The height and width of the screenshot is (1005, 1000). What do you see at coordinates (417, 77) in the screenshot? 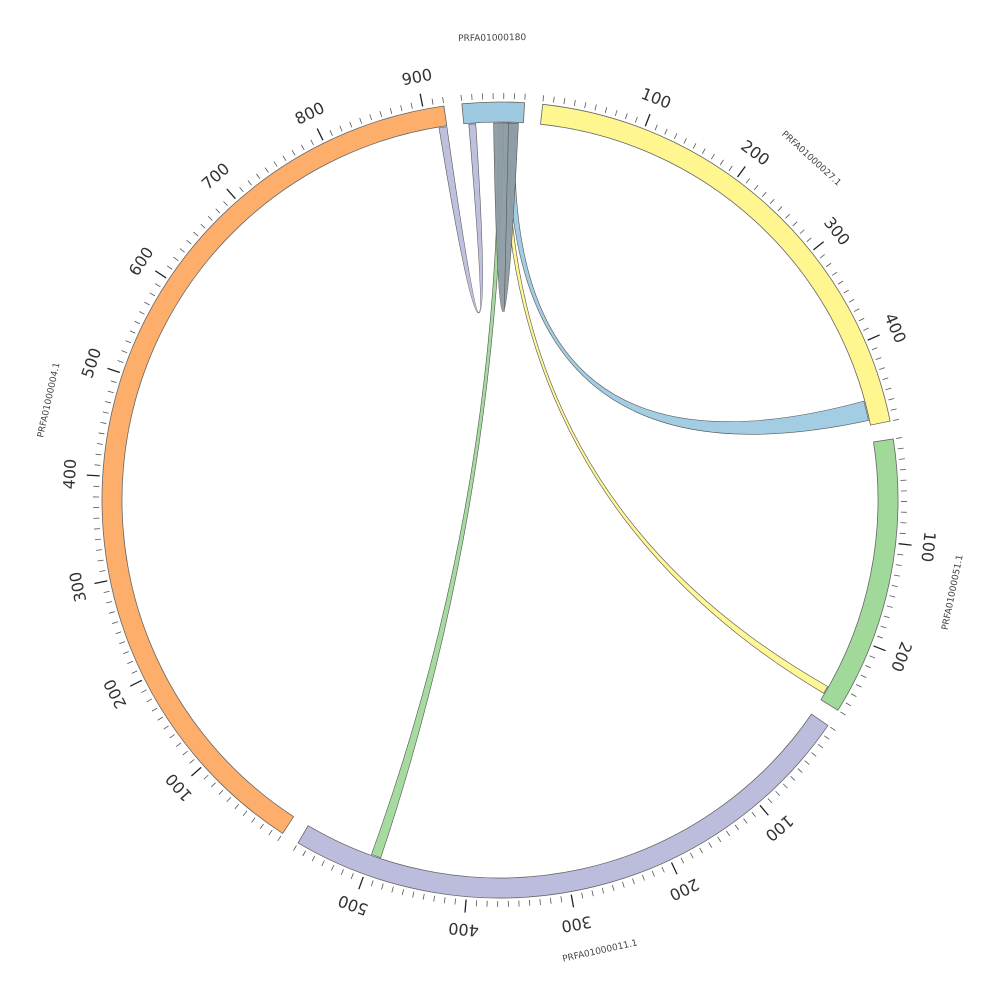
I see `seg-prfa01000004-tick-label: 900` at bounding box center [417, 77].